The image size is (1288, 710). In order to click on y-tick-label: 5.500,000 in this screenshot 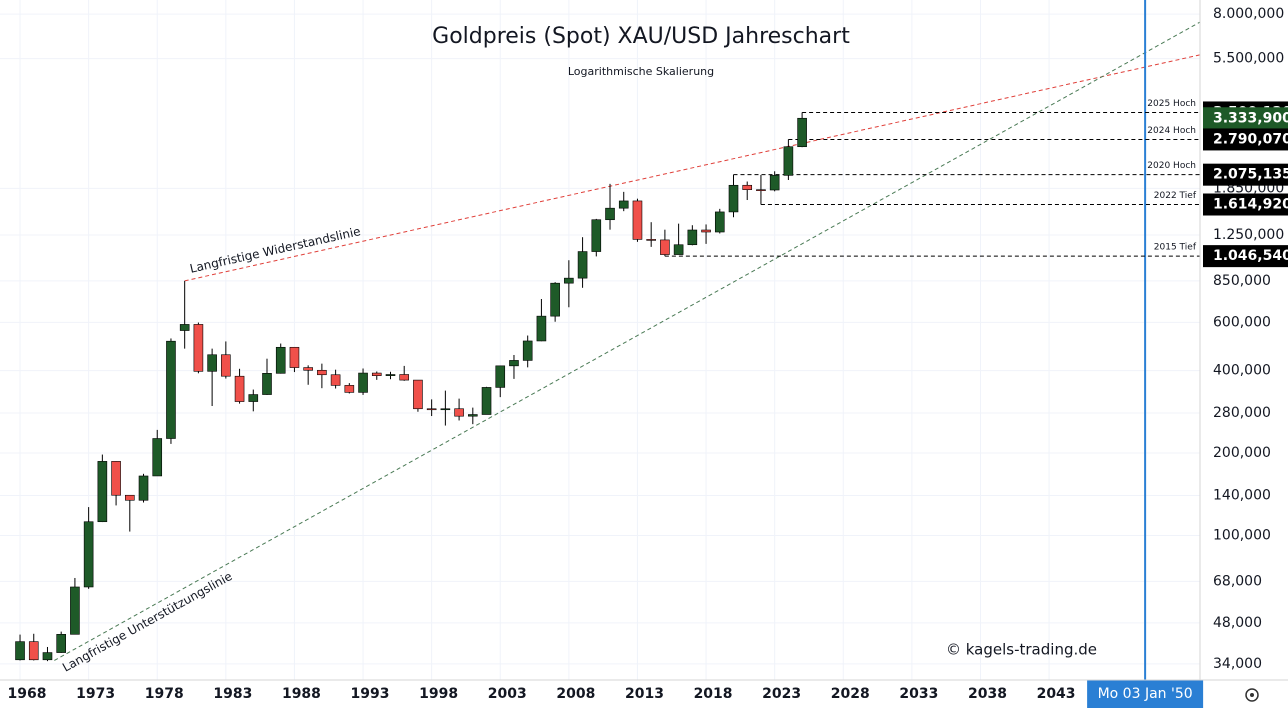, I will do `click(1248, 59)`.